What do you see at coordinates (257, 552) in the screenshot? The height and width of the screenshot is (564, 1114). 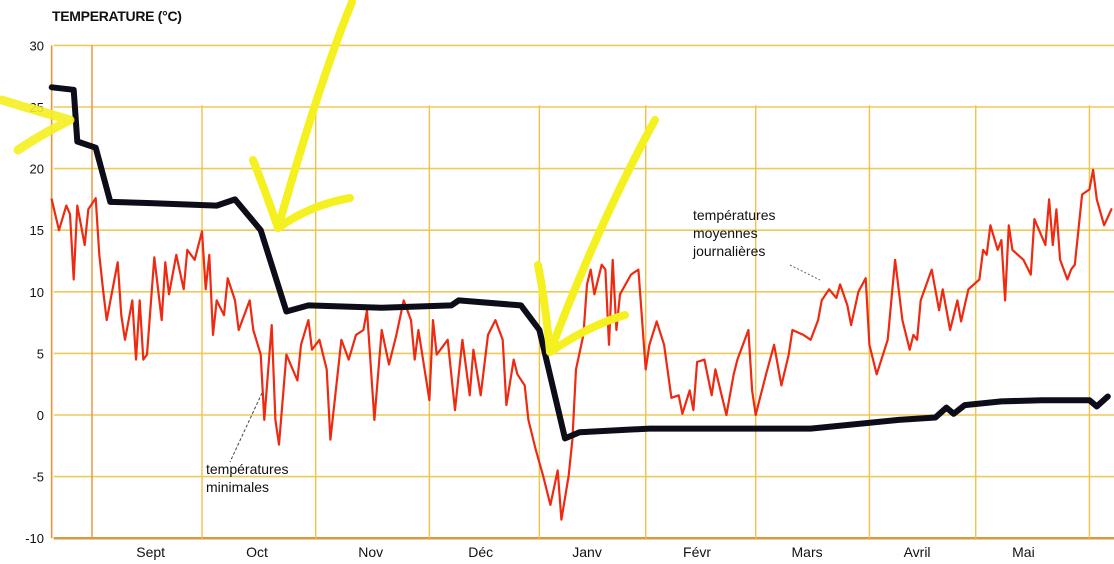 I see `x-tick-label: Oct` at bounding box center [257, 552].